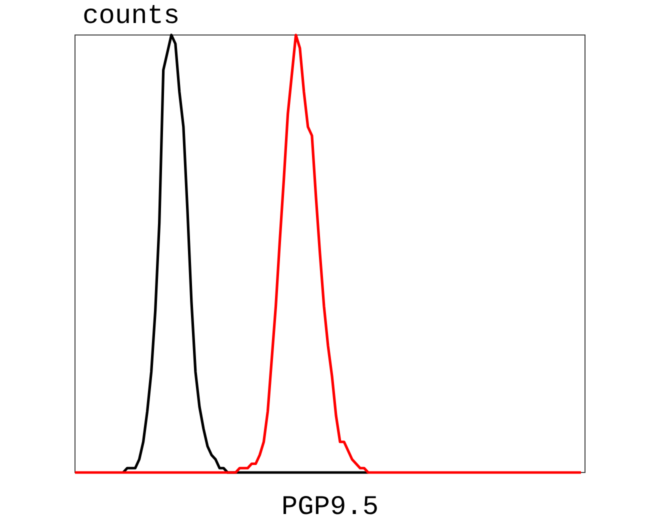 The height and width of the screenshot is (528, 661). Describe the element at coordinates (330, 505) in the screenshot. I see `x-axis-title: PGP9.5` at that location.